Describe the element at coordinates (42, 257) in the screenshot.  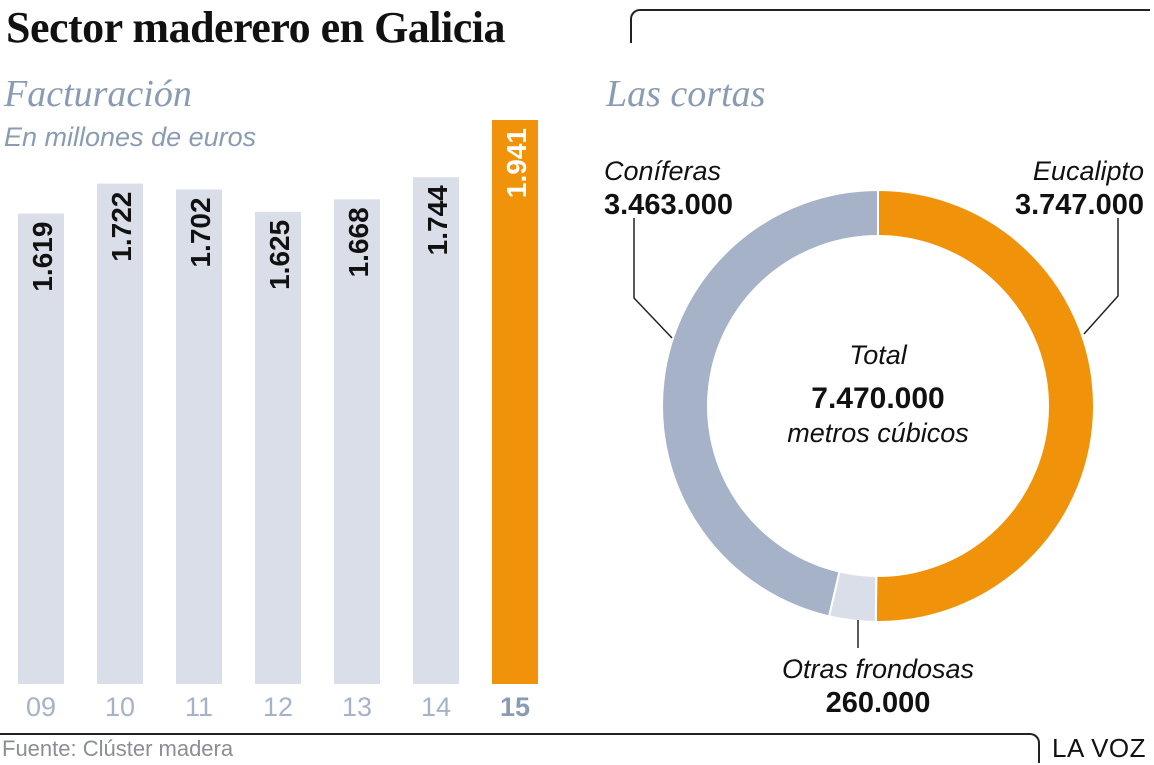
I see `bar-value-label-09: 1.619` at that location.